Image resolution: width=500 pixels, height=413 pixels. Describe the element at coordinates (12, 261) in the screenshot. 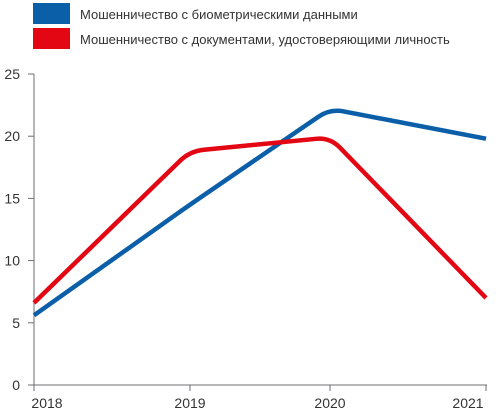

I see `y-tick-label: 10` at that location.